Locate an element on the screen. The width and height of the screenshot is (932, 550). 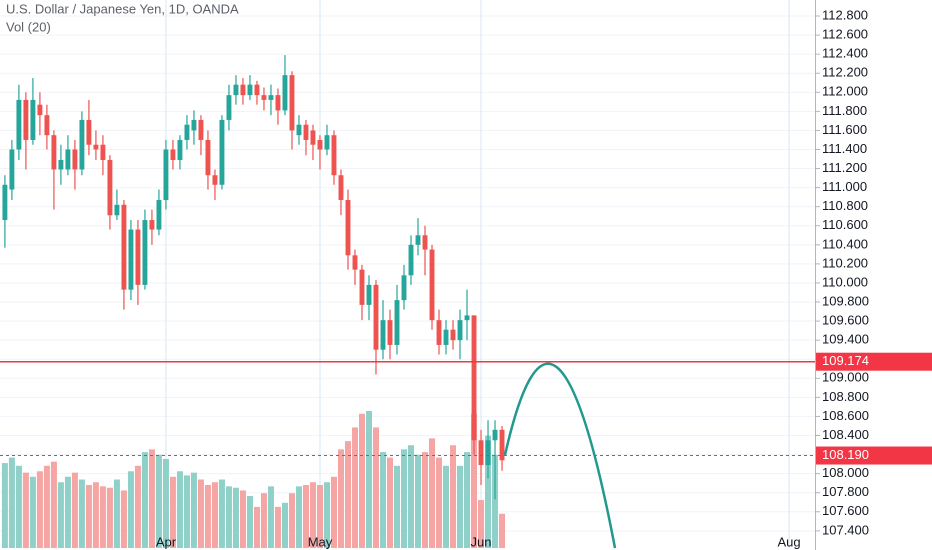
volume-label: Vol (20) is located at coordinates (28, 26).